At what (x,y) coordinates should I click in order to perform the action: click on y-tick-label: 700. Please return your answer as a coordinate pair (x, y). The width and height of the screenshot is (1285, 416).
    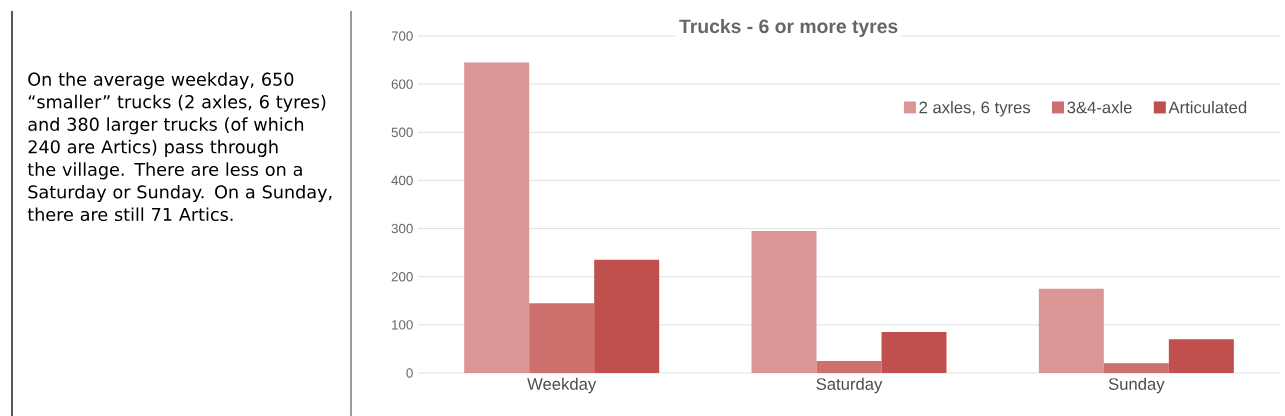
    Looking at the image, I should click on (402, 36).